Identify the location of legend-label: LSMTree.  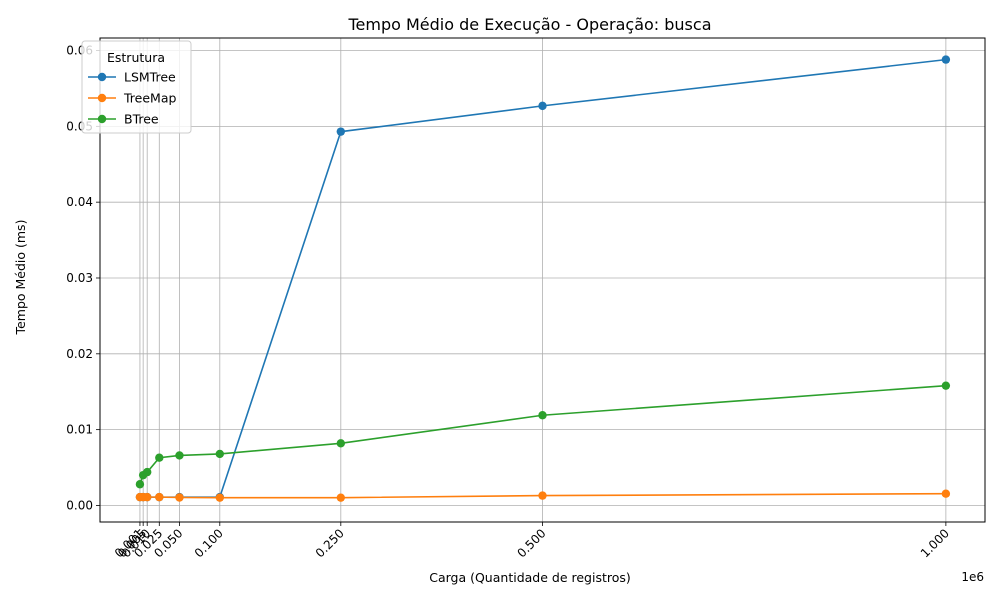
(150, 77).